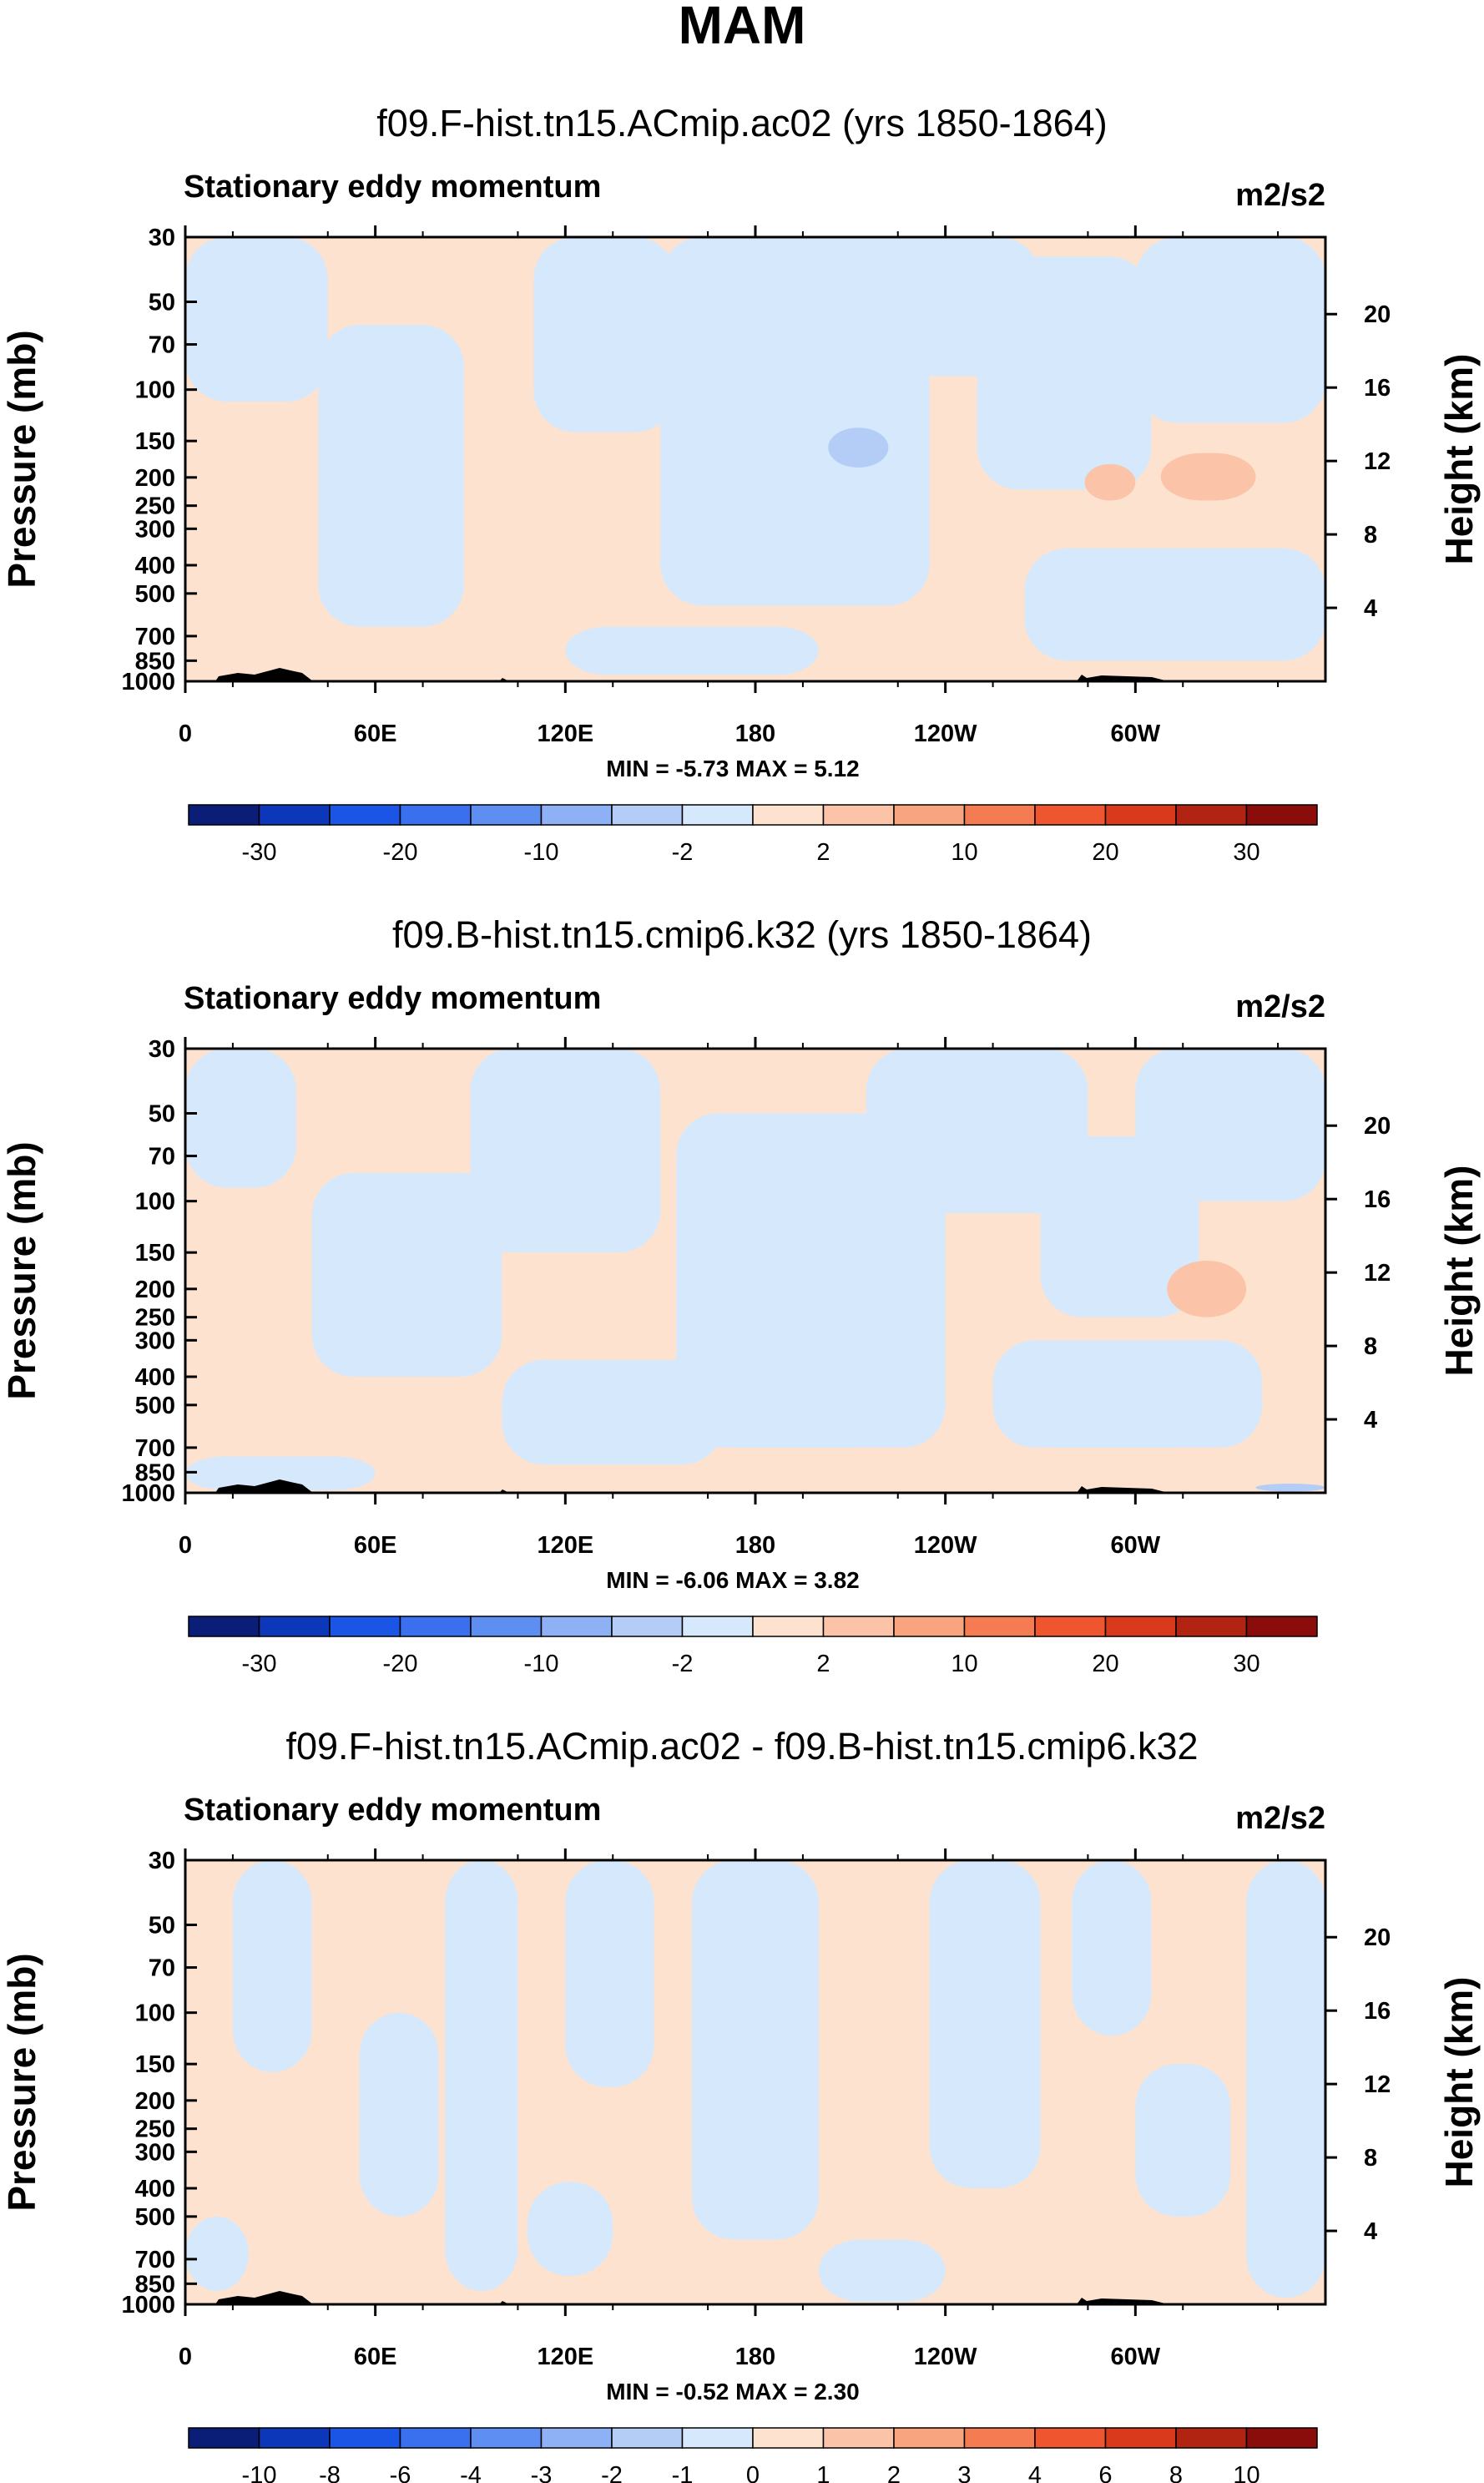  I want to click on x-tick-label: 60E, so click(375, 734).